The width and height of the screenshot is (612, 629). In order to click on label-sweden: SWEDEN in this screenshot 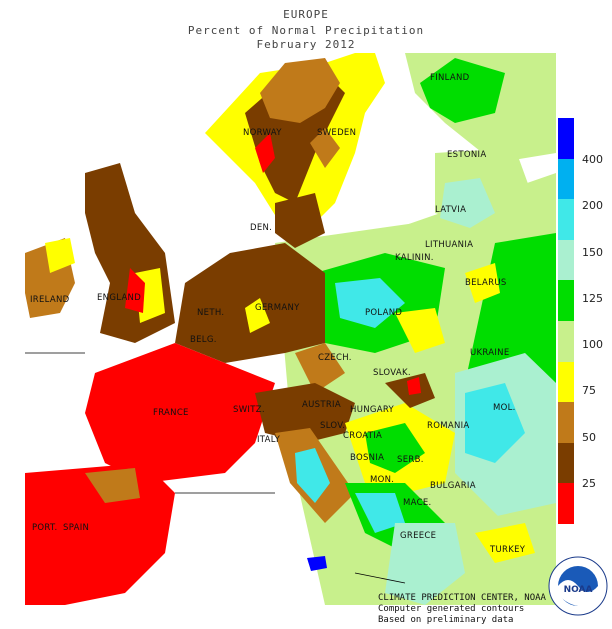, I will do `click(337, 133)`.